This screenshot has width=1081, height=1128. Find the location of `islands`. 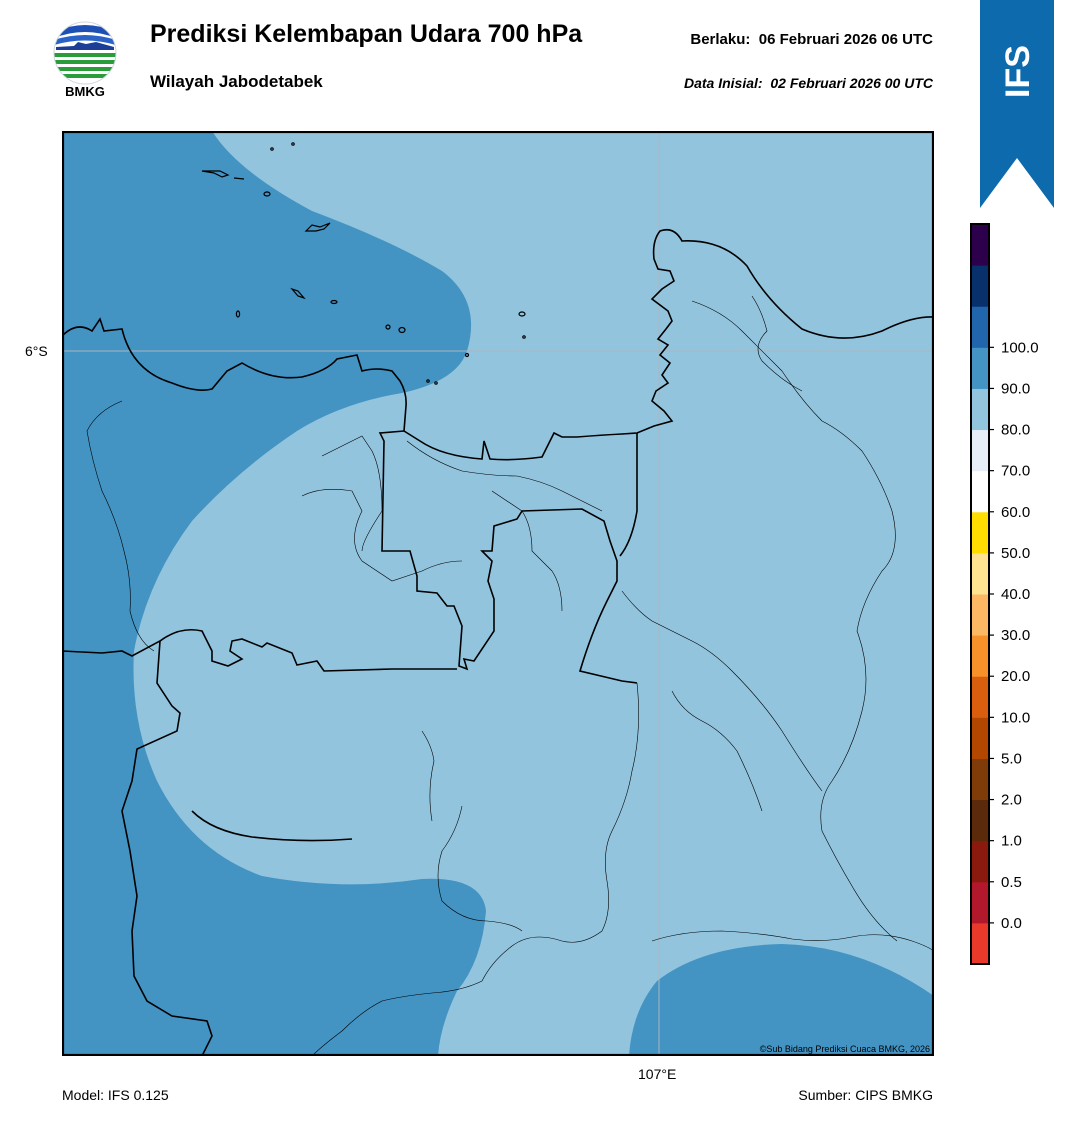

islands is located at coordinates (363, 263).